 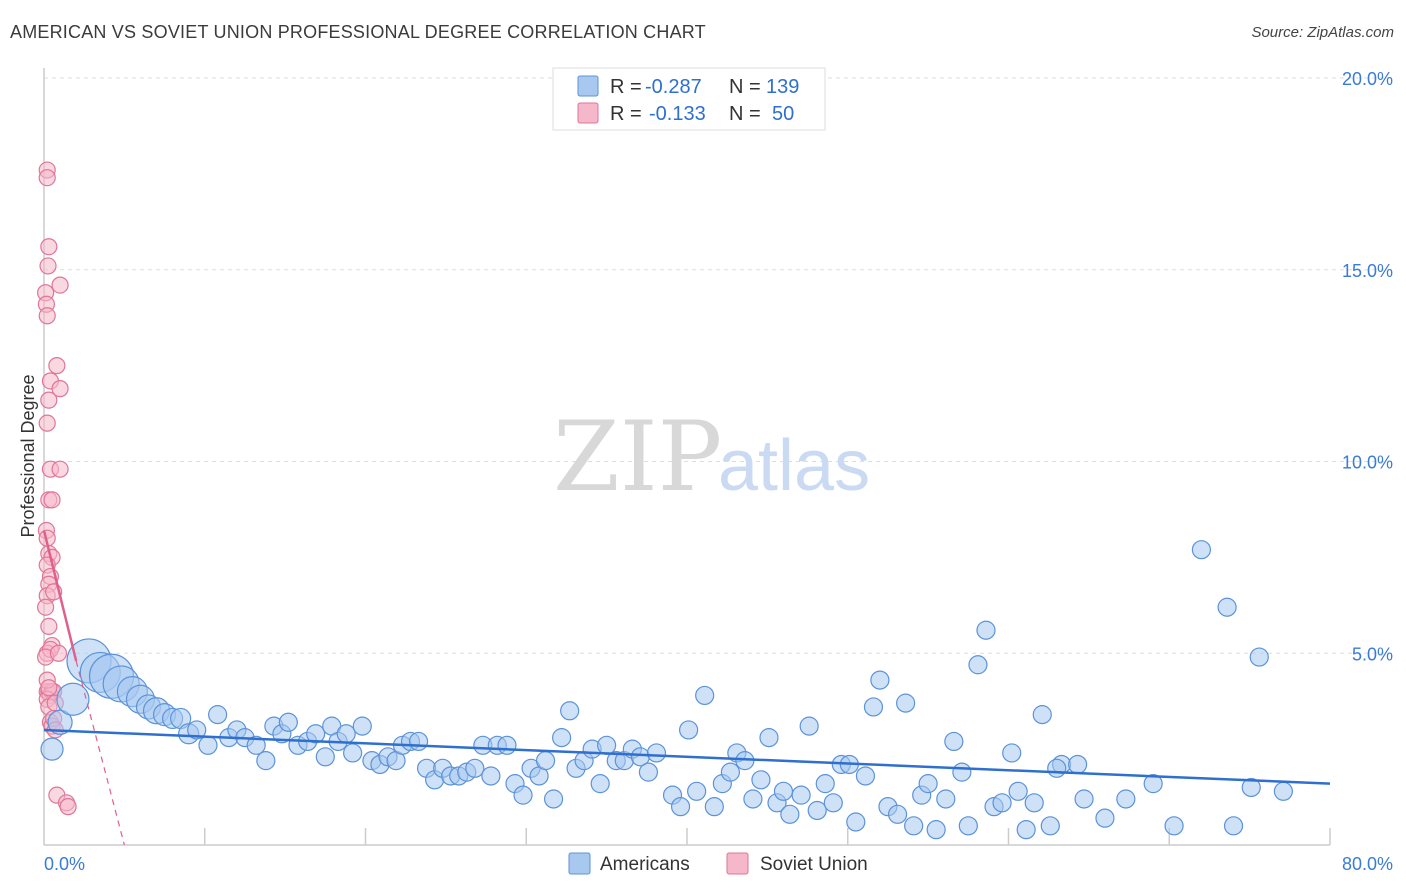 What do you see at coordinates (1367, 864) in the screenshot?
I see `x-tick-label-max: 80.0%` at bounding box center [1367, 864].